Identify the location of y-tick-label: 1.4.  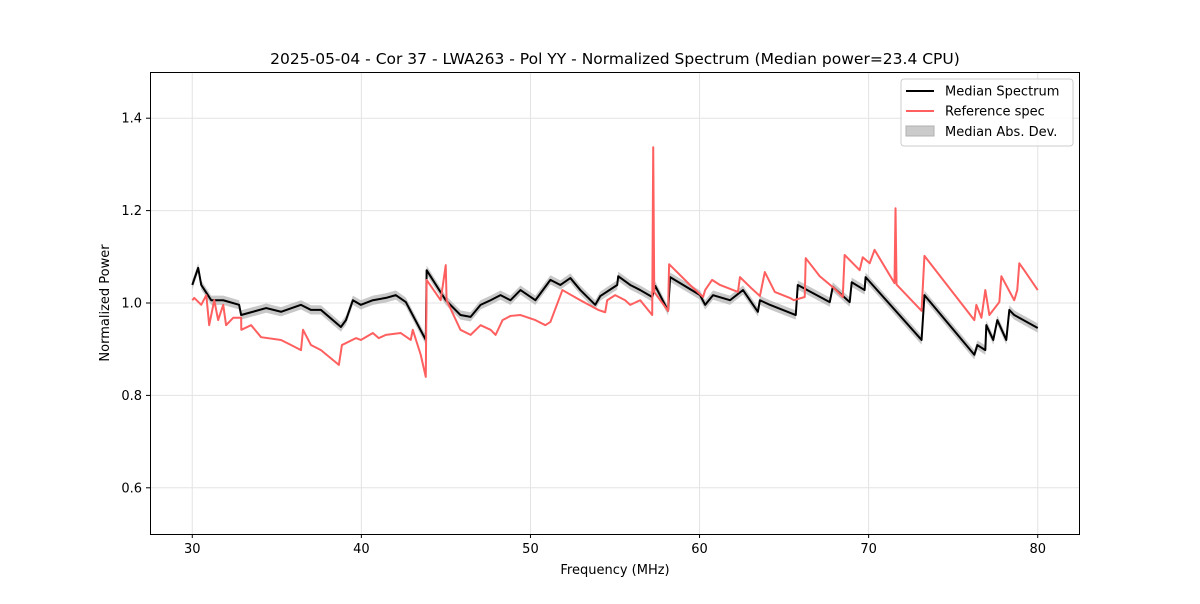
(131, 119).